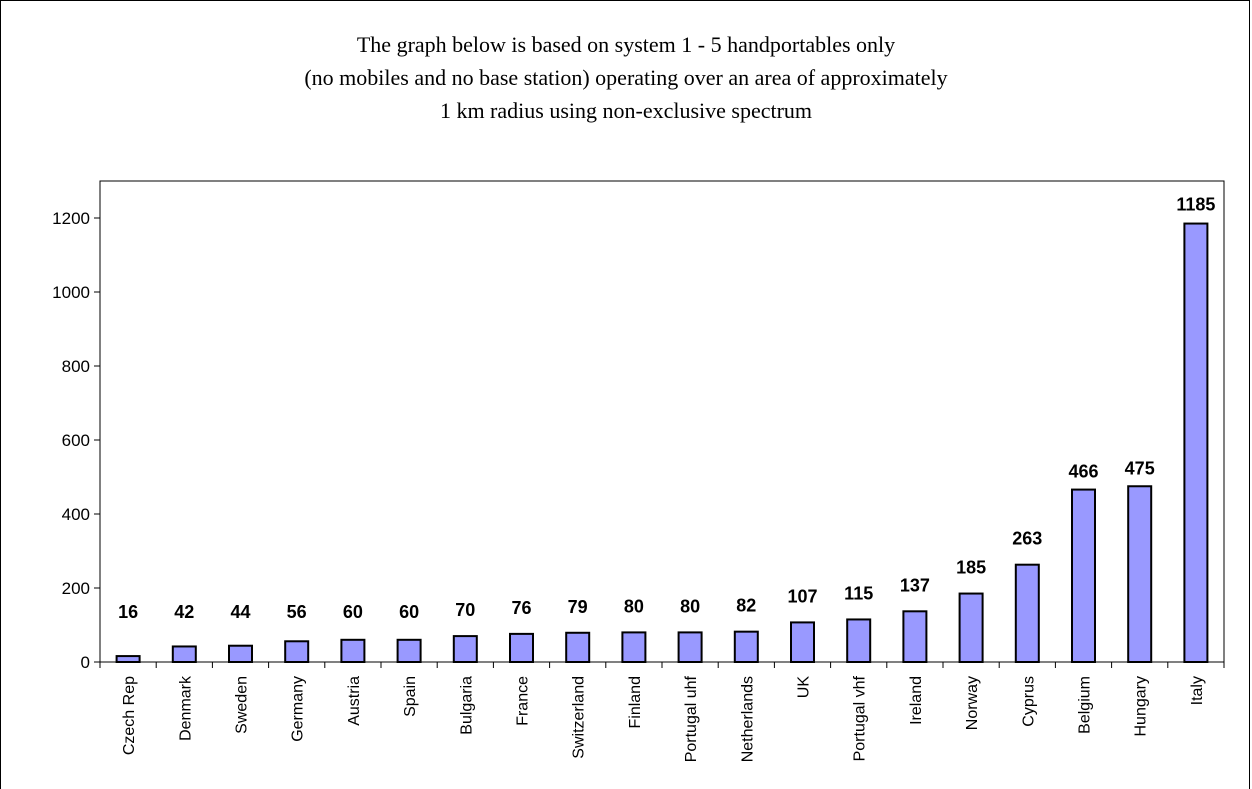 Image resolution: width=1252 pixels, height=789 pixels. Describe the element at coordinates (85, 662) in the screenshot. I see `y-tick-label: 0` at that location.